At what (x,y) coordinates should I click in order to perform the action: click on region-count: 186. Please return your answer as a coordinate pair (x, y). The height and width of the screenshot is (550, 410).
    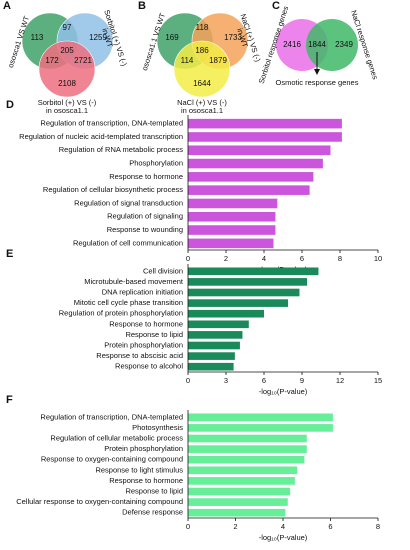
    Looking at the image, I should click on (202, 50).